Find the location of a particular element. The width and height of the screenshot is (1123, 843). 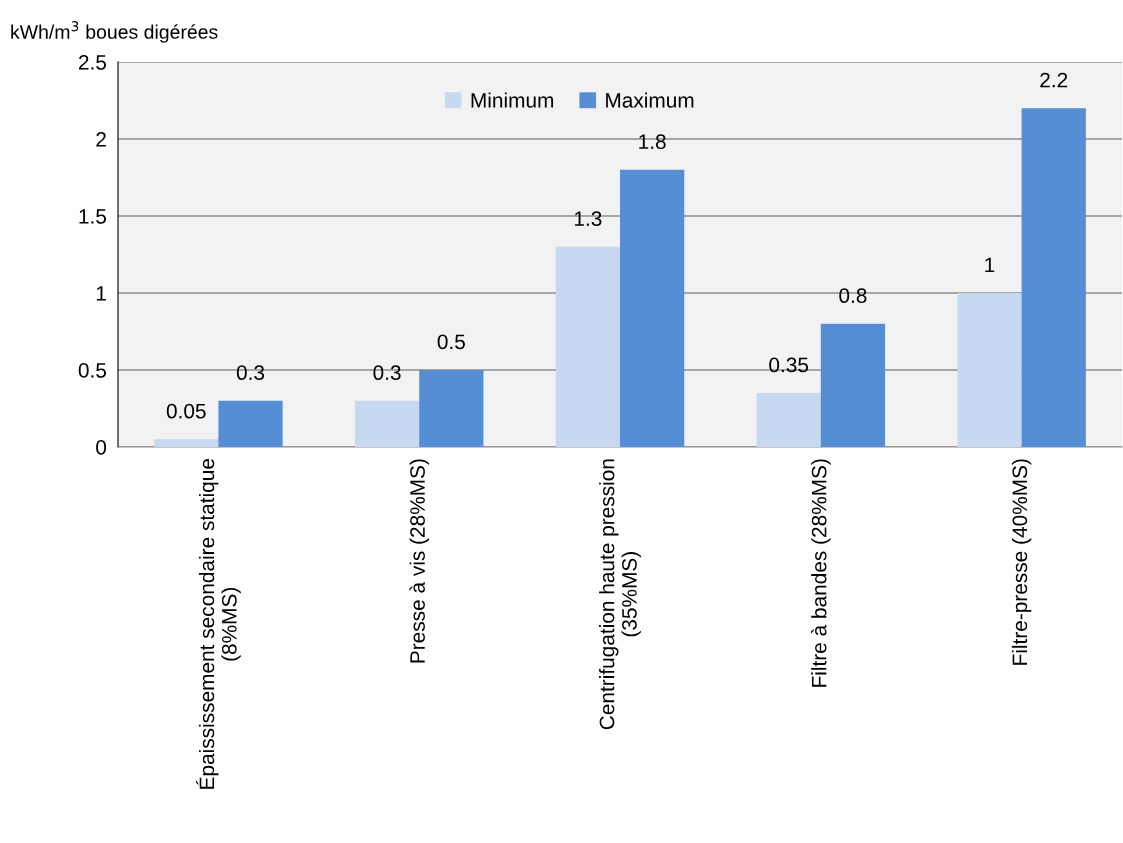

y-axis-title: kWh/m$^{3}$ boues digérées is located at coordinates (114, 32).